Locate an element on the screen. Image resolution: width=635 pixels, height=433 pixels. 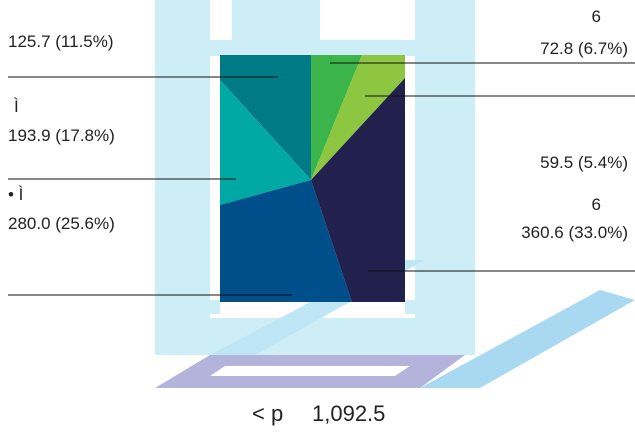
label-6-prefix: 6 is located at coordinates (596, 204).